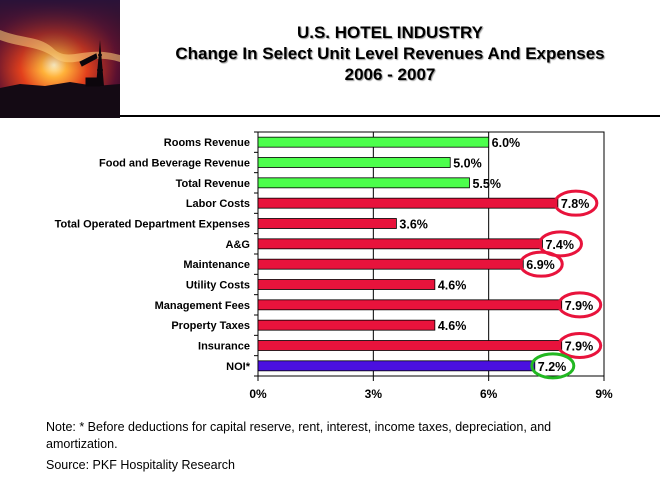  Describe the element at coordinates (207, 143) in the screenshot. I see `category-label: Rooms Revenue` at that location.